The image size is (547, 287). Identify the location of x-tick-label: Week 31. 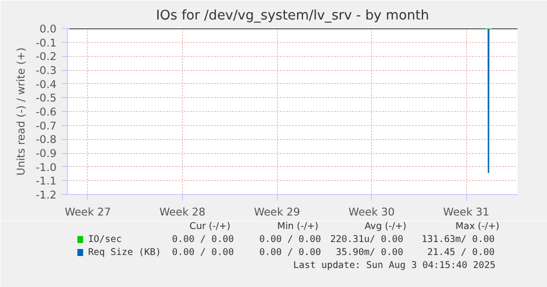
(466, 212).